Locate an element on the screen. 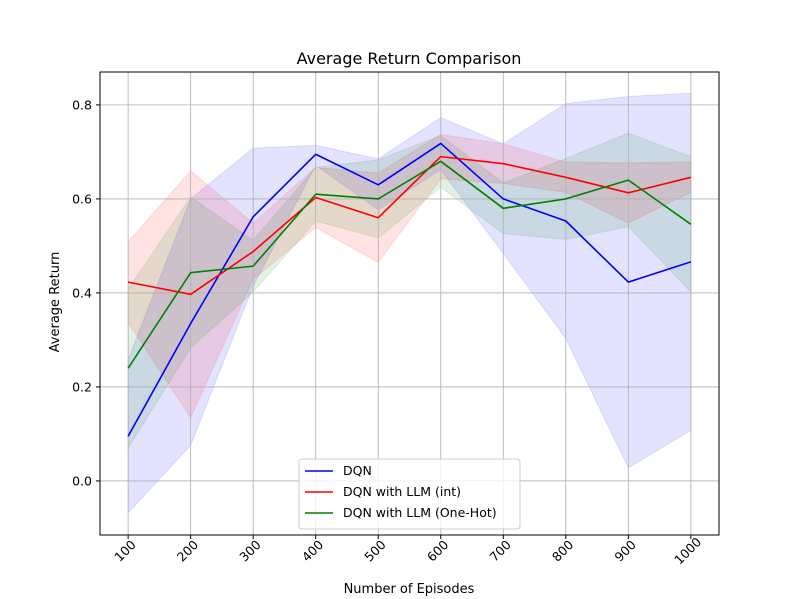 The height and width of the screenshot is (599, 799). y-axis-label: Average Return is located at coordinates (55, 302).